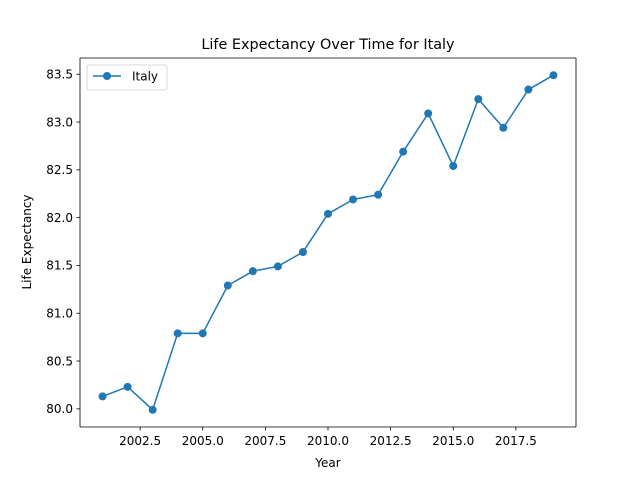  Describe the element at coordinates (391, 441) in the screenshot. I see `x-tick-label: 2012.5` at that location.